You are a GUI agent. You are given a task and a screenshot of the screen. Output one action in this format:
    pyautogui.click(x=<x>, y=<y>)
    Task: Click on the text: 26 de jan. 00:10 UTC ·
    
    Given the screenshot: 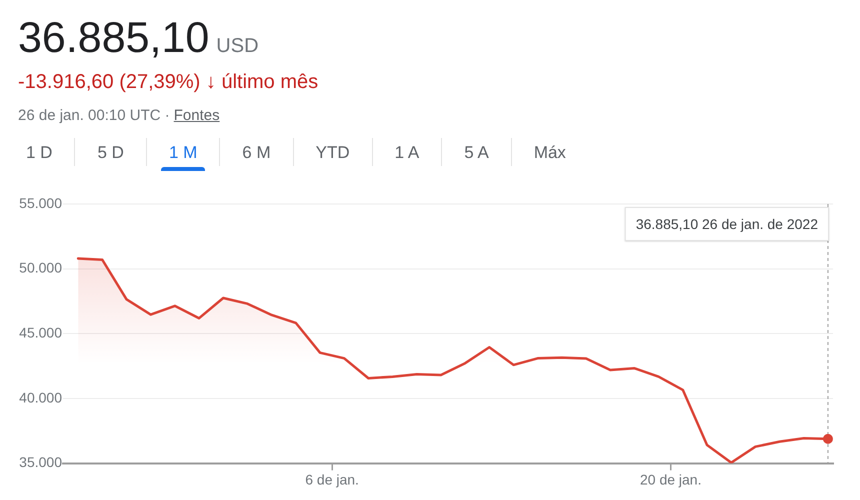 What is the action you would take?
    pyautogui.click(x=94, y=115)
    